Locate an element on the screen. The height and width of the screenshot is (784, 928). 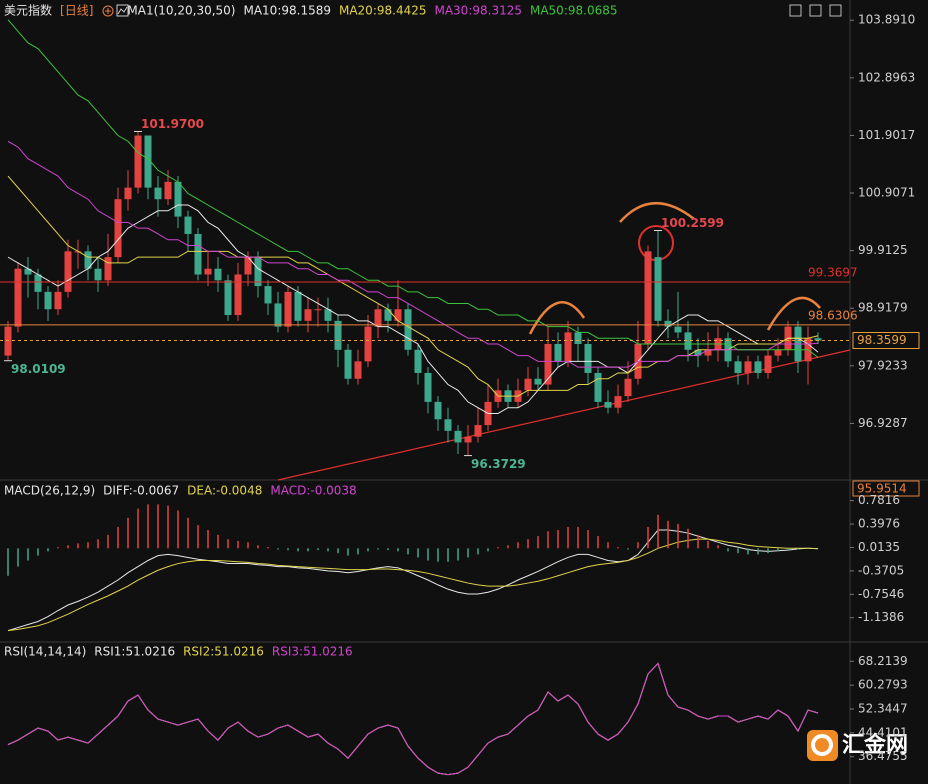
y-tick-label: 0.7816 is located at coordinates (879, 500).